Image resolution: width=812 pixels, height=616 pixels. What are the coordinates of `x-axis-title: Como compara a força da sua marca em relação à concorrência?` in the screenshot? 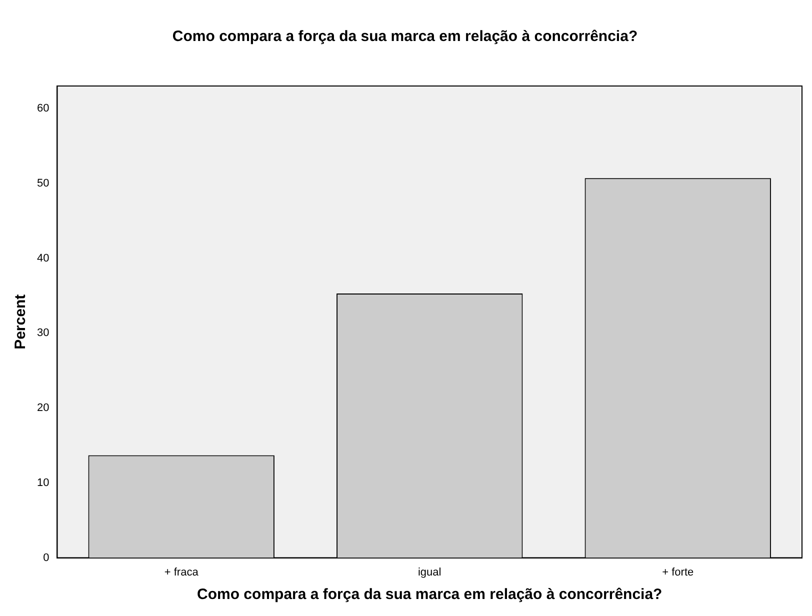 It's located at (429, 595).